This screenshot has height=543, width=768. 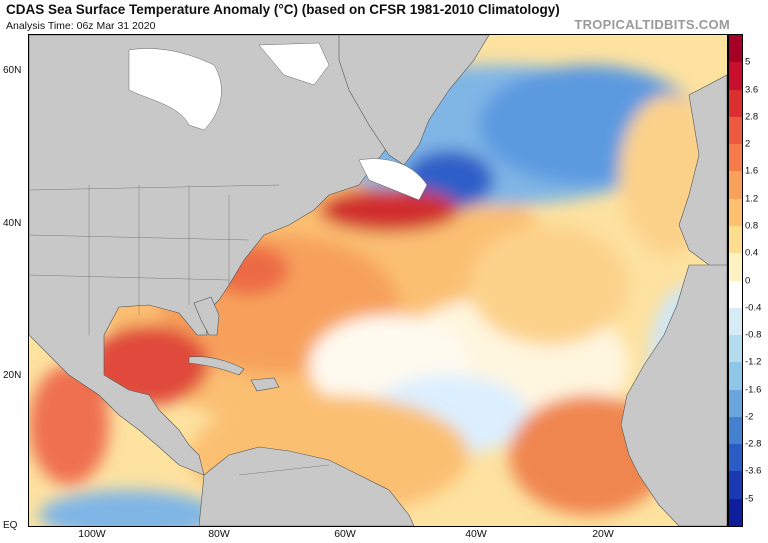 What do you see at coordinates (219, 534) in the screenshot?
I see `lon-label-80w: 80W` at bounding box center [219, 534].